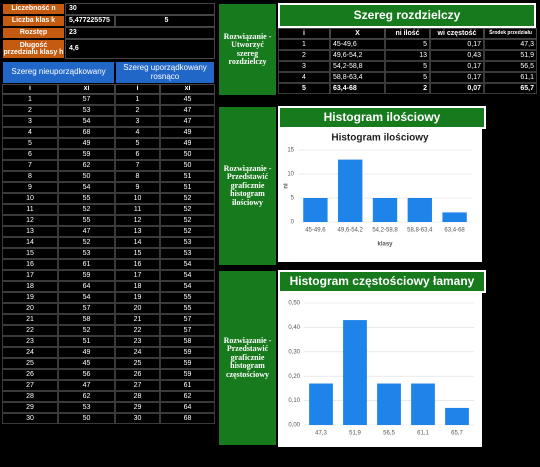 The image size is (540, 467). What do you see at coordinates (287, 186) in the screenshot?
I see `y-axis-label: ni` at bounding box center [287, 186].